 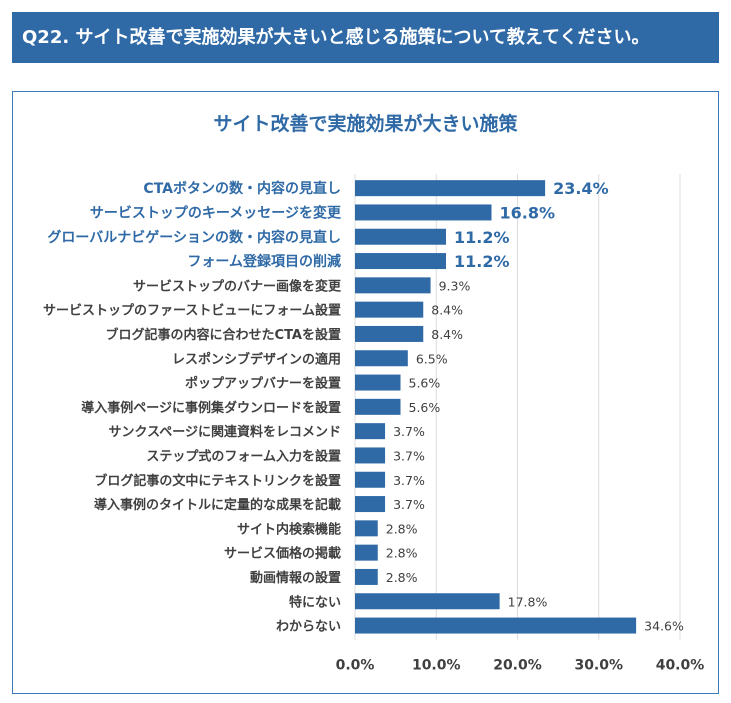 I want to click on value-label: 34.6%, so click(x=664, y=626).